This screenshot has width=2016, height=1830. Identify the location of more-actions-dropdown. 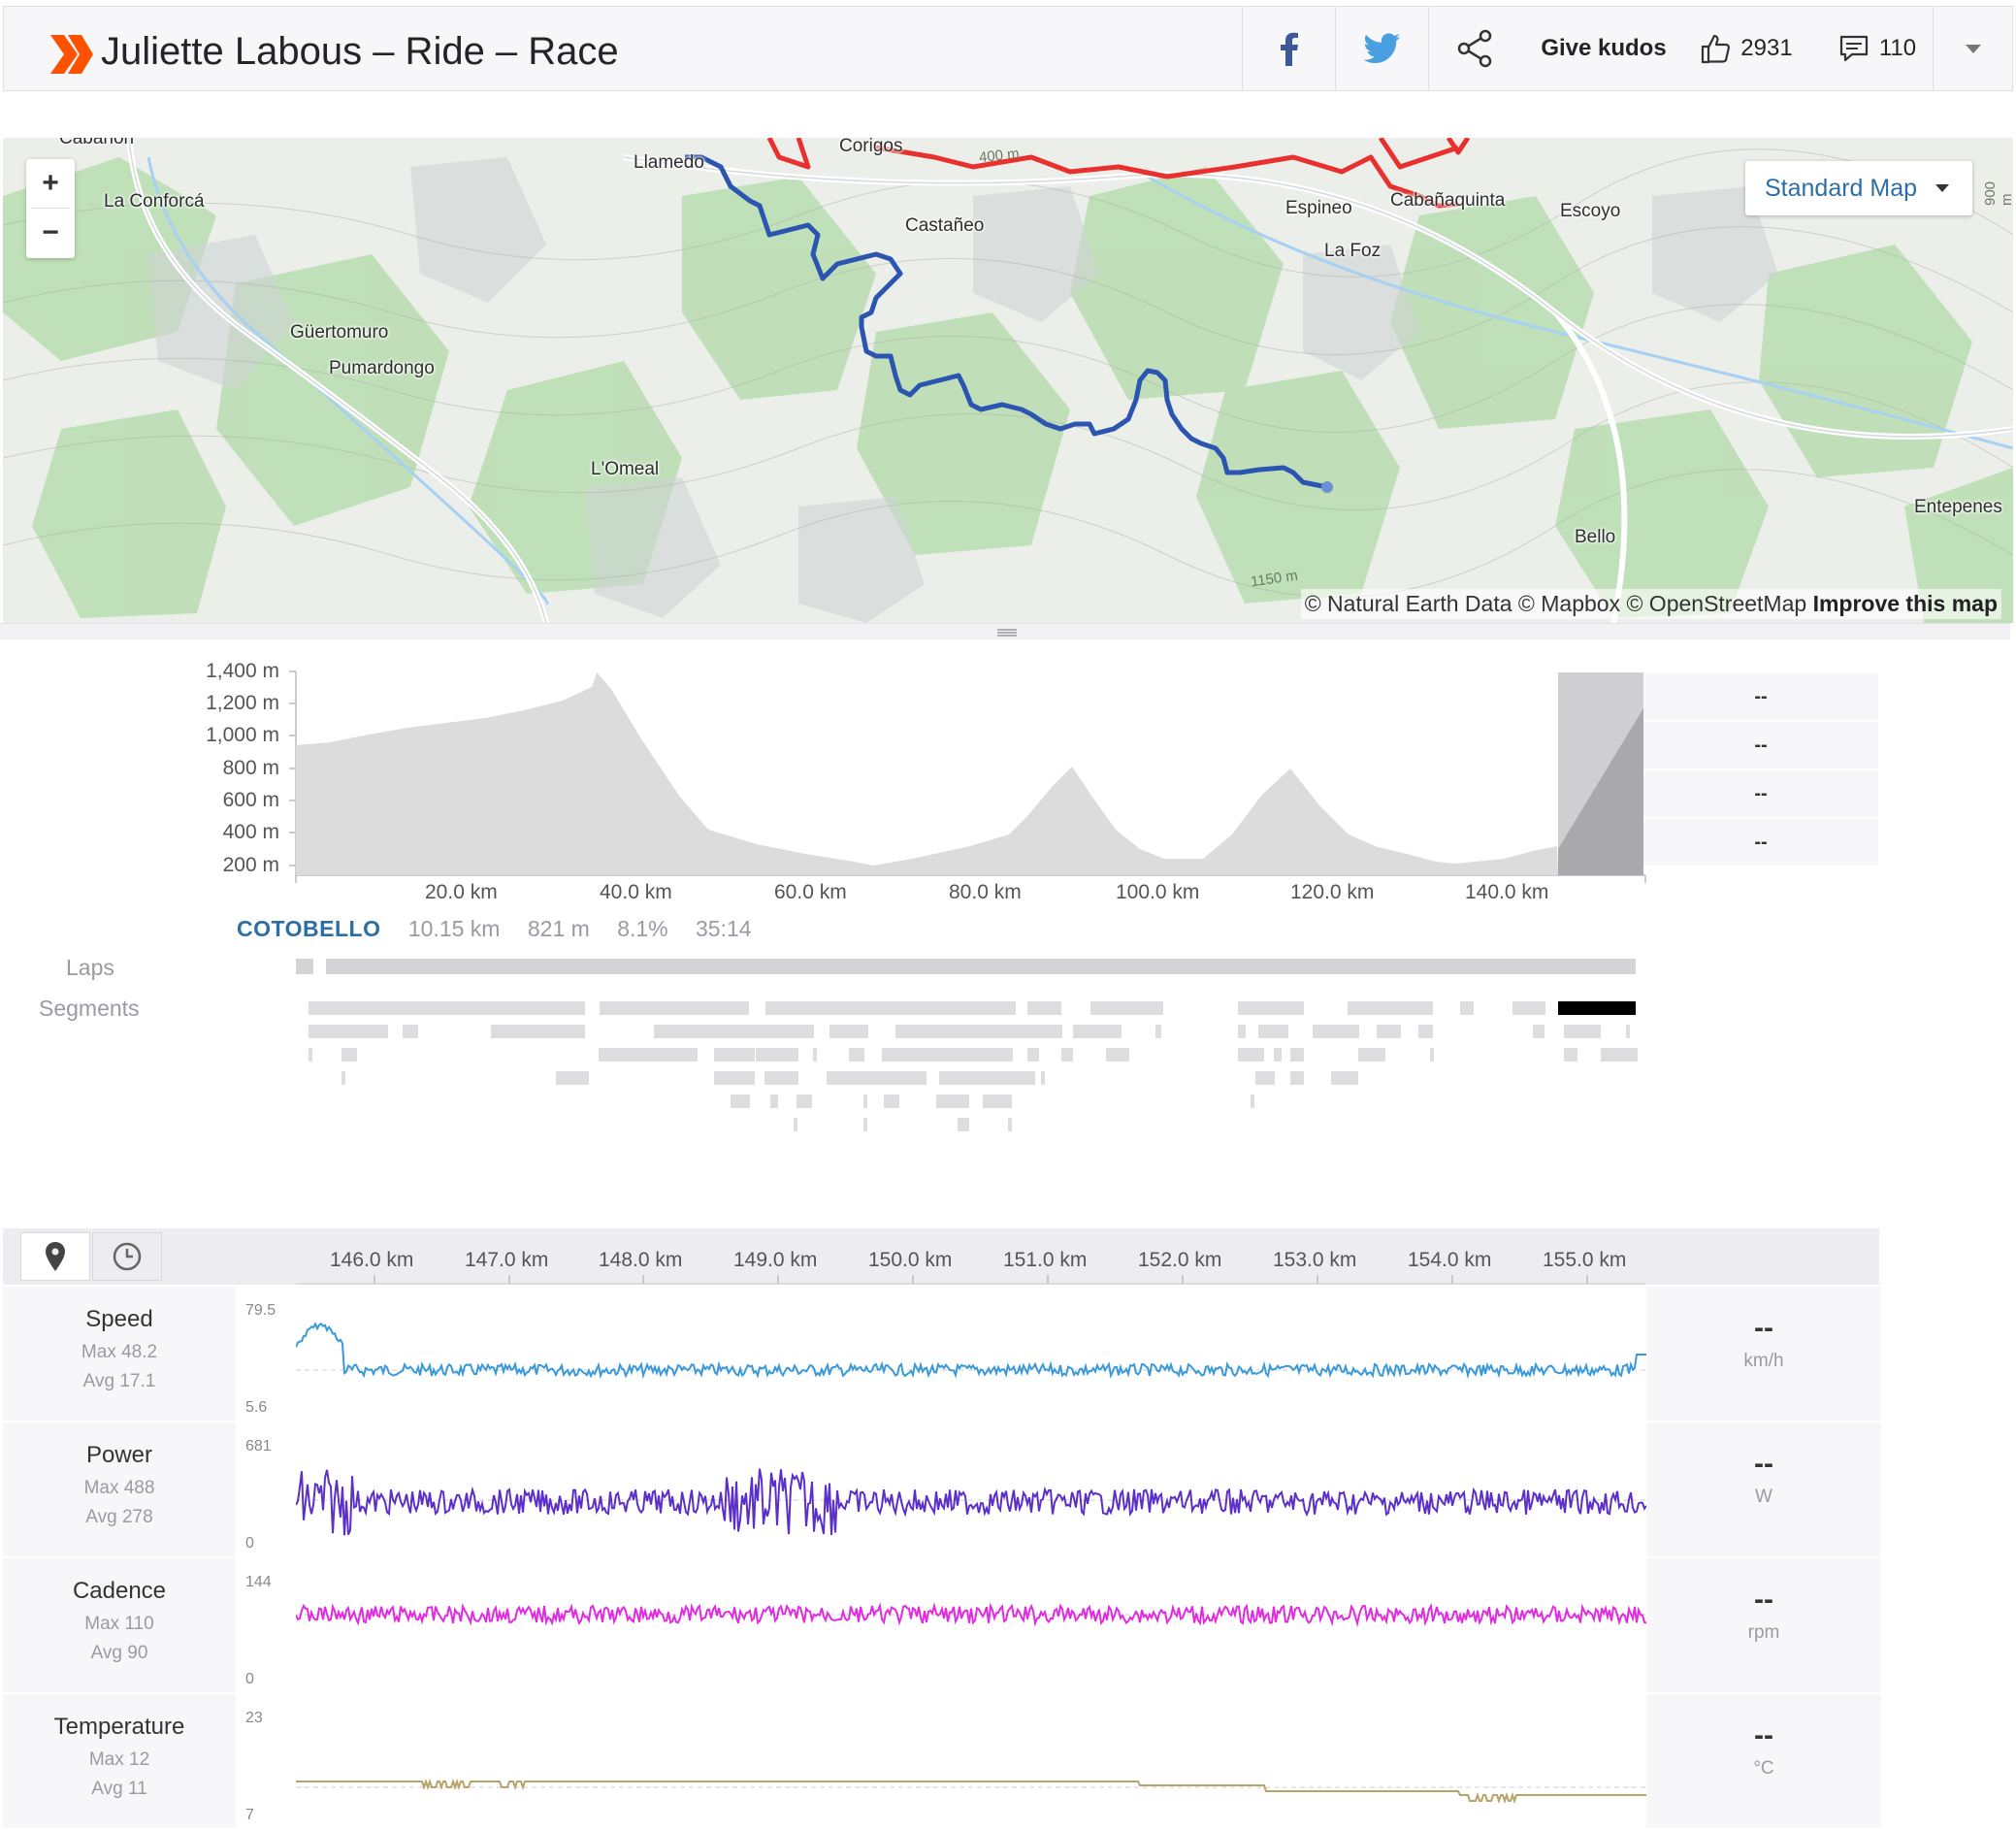
(1973, 48).